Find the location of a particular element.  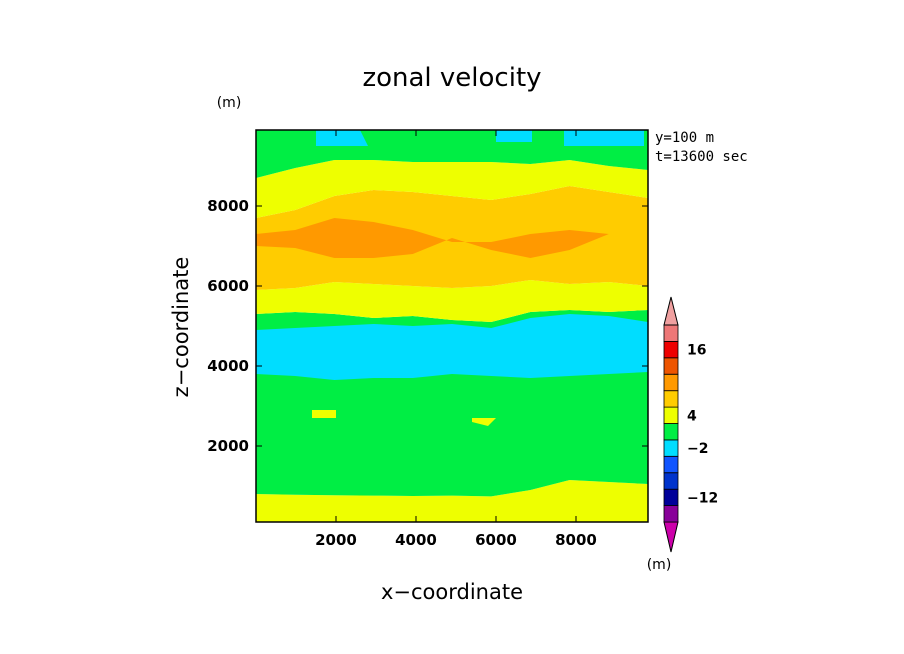

colorbar-min-arrow is located at coordinates (671, 537).